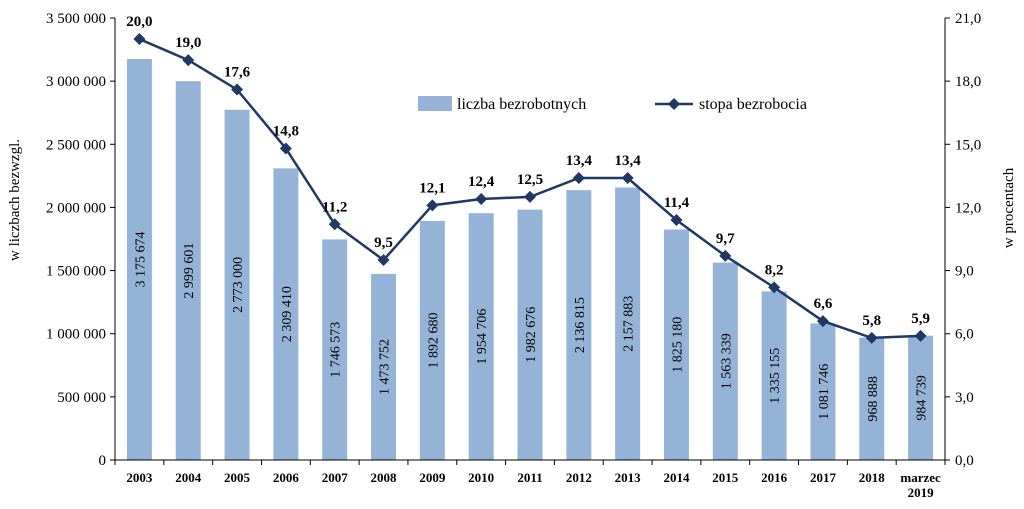  Describe the element at coordinates (774, 477) in the screenshot. I see `x-tick-label: 2016` at that location.